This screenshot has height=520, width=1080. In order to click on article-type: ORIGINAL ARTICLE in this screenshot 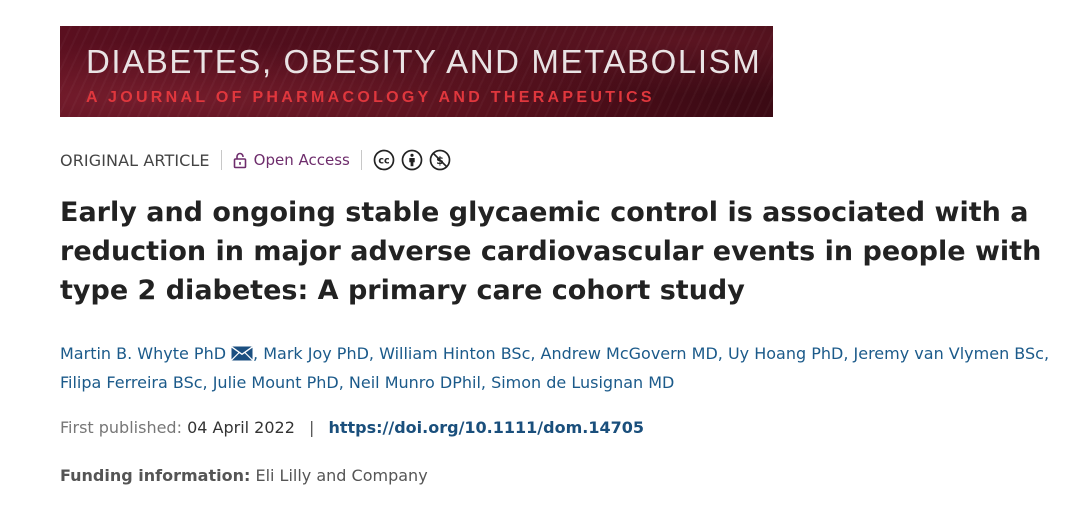, I will do `click(135, 160)`.